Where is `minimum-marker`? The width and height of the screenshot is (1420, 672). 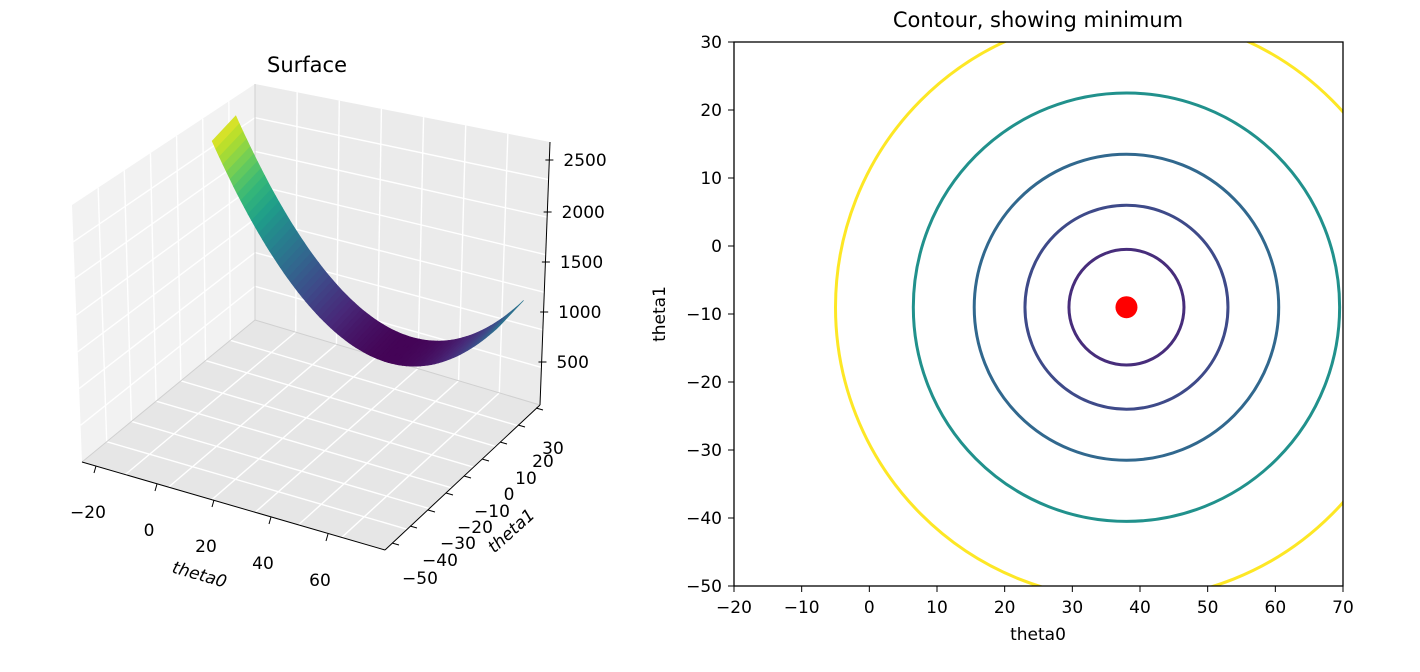
minimum-marker is located at coordinates (1126, 307).